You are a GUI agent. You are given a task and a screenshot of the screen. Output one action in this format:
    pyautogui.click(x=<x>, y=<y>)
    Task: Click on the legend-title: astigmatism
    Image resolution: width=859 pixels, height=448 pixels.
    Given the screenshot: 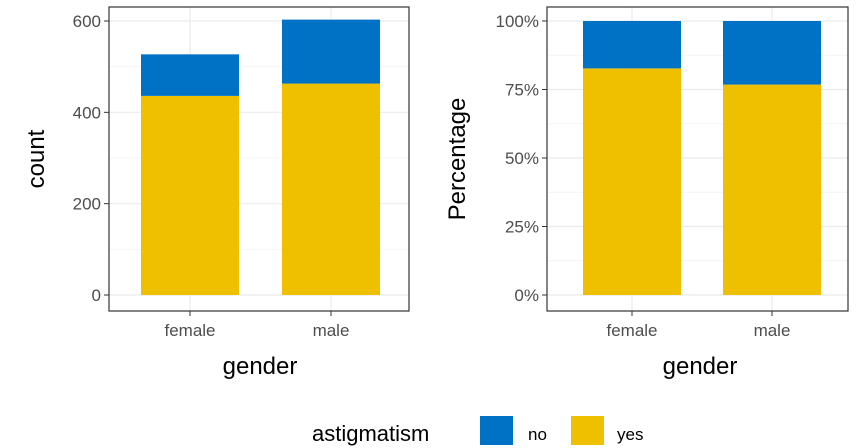 What is the action you would take?
    pyautogui.click(x=370, y=433)
    